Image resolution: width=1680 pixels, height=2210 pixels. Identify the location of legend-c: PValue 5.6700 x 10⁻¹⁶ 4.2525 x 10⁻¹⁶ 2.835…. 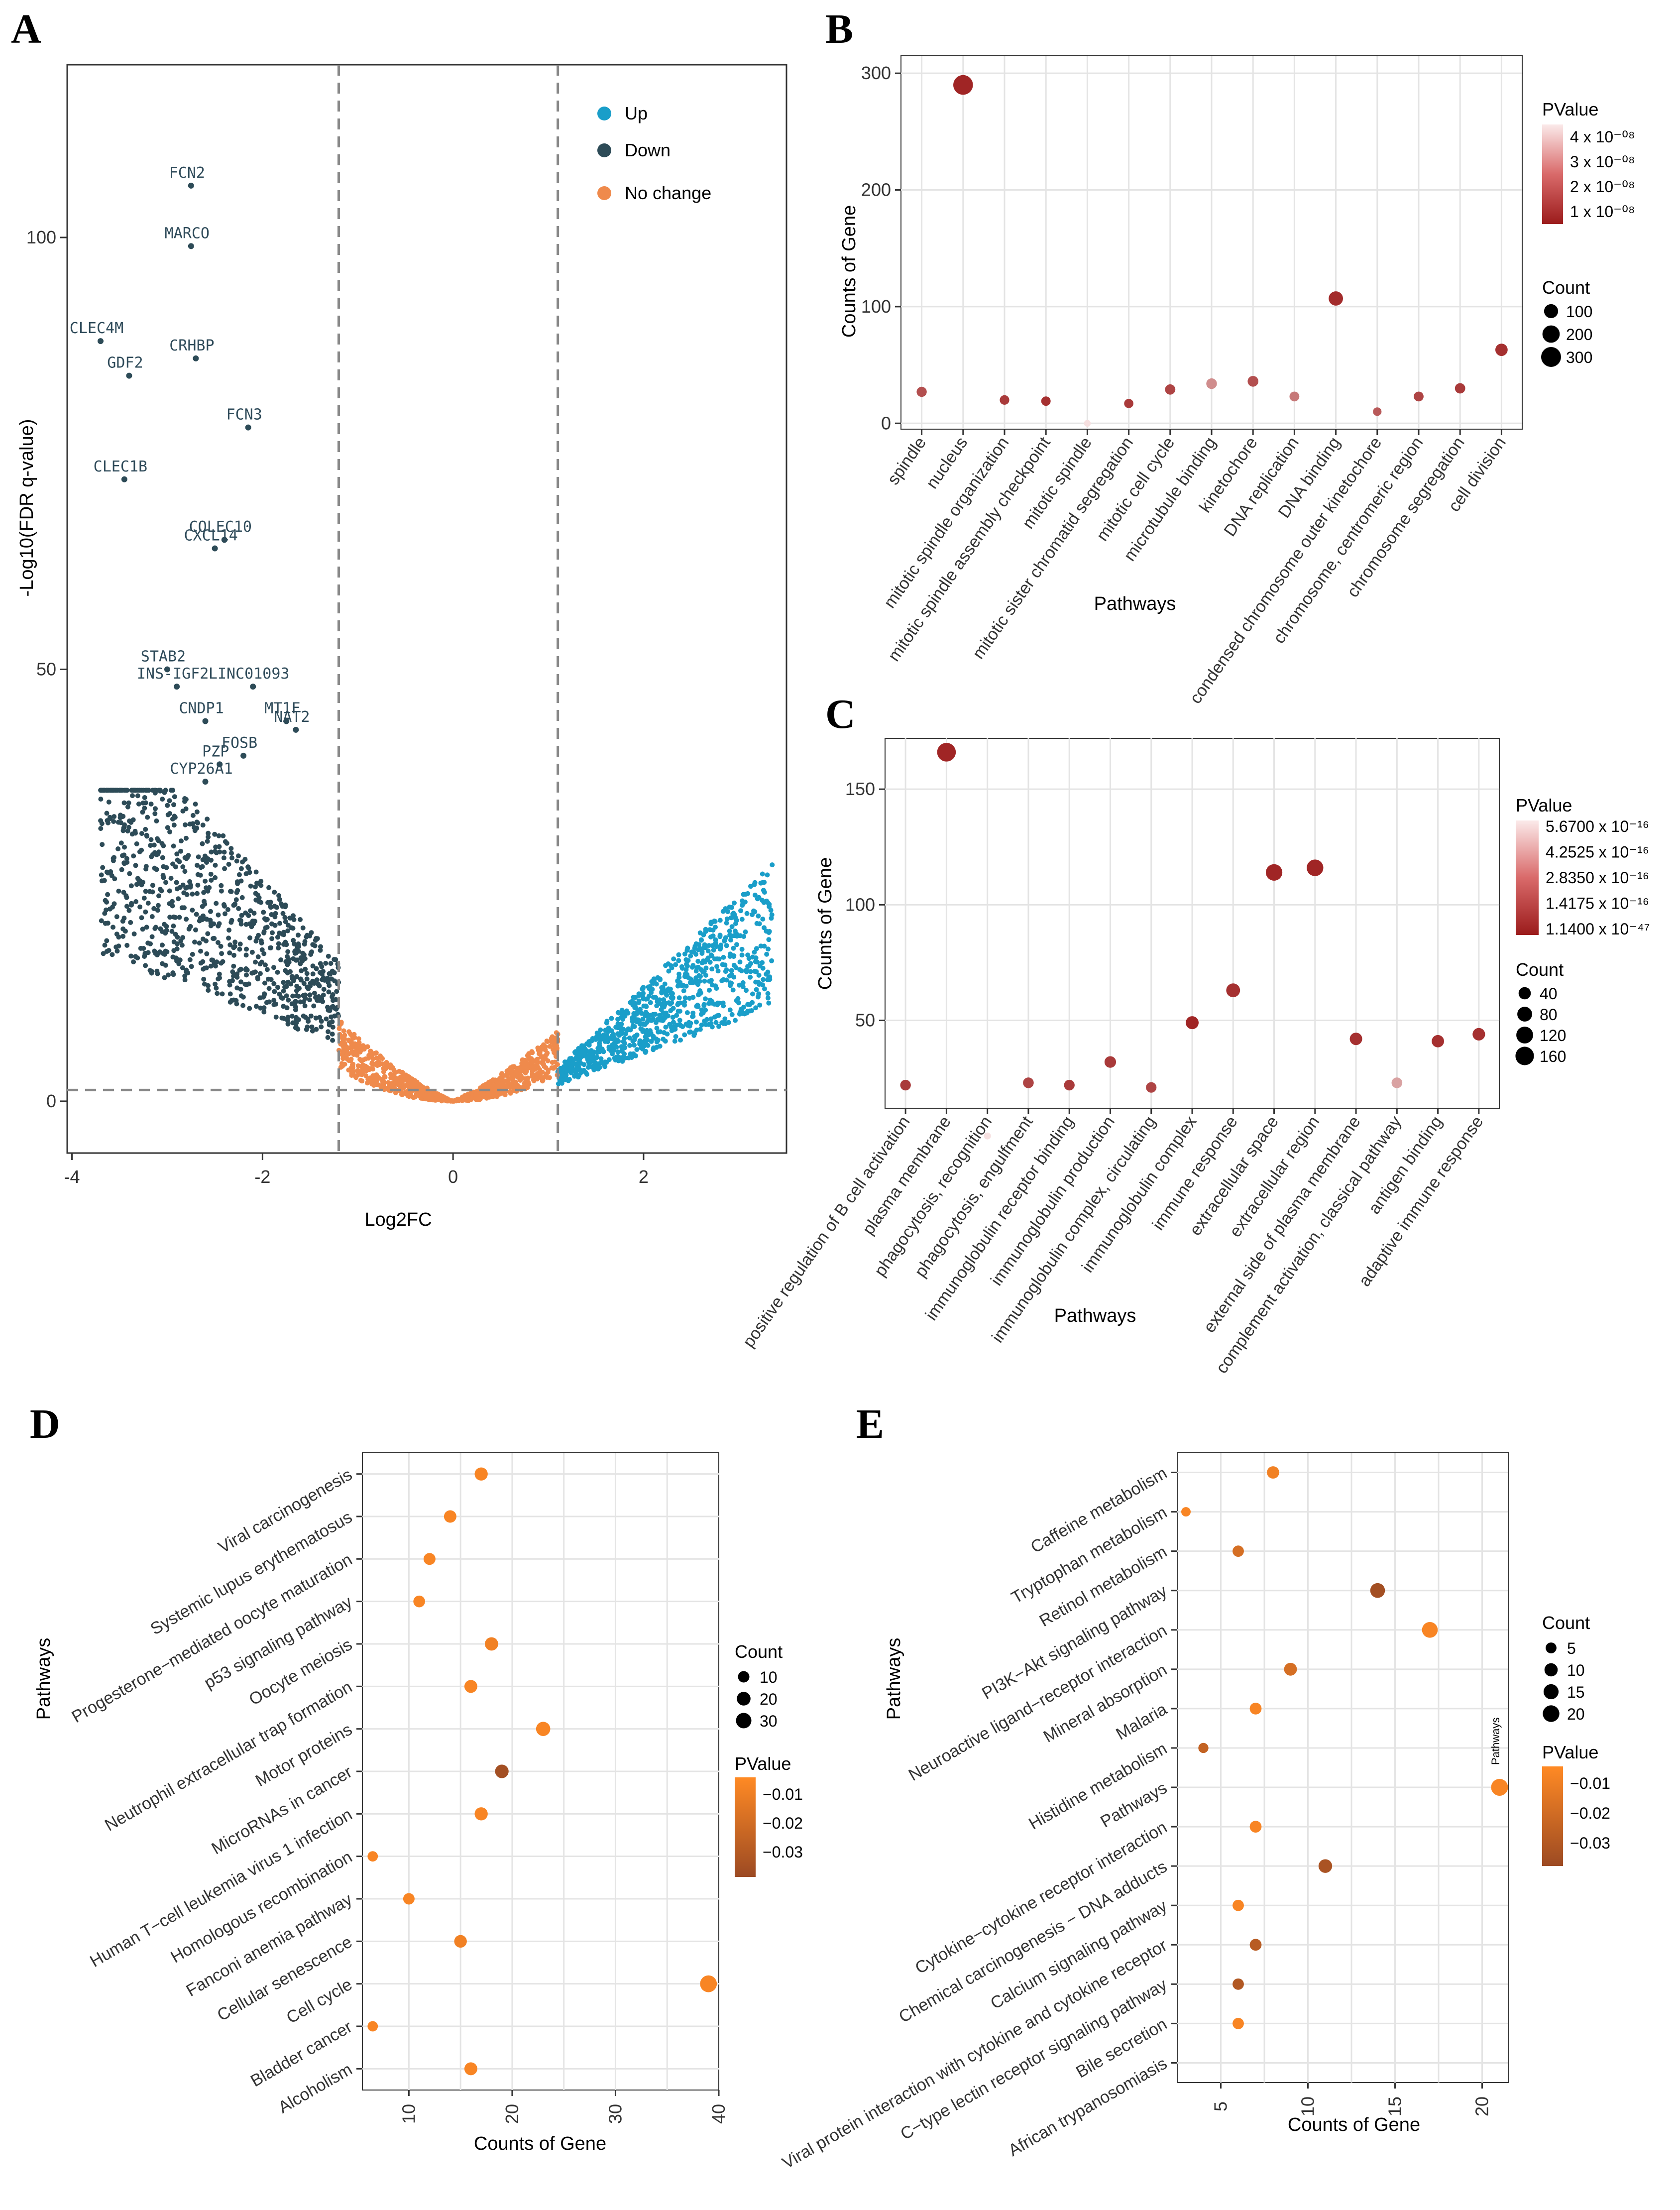
(1583, 930).